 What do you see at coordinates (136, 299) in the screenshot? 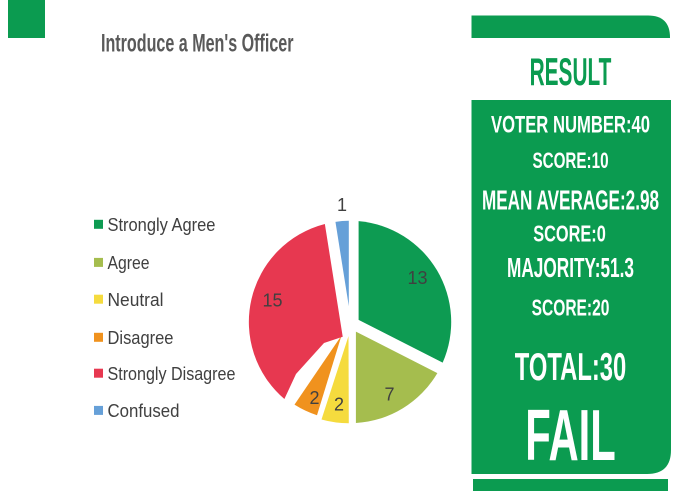
I see `svg-text: Neutral` at bounding box center [136, 299].